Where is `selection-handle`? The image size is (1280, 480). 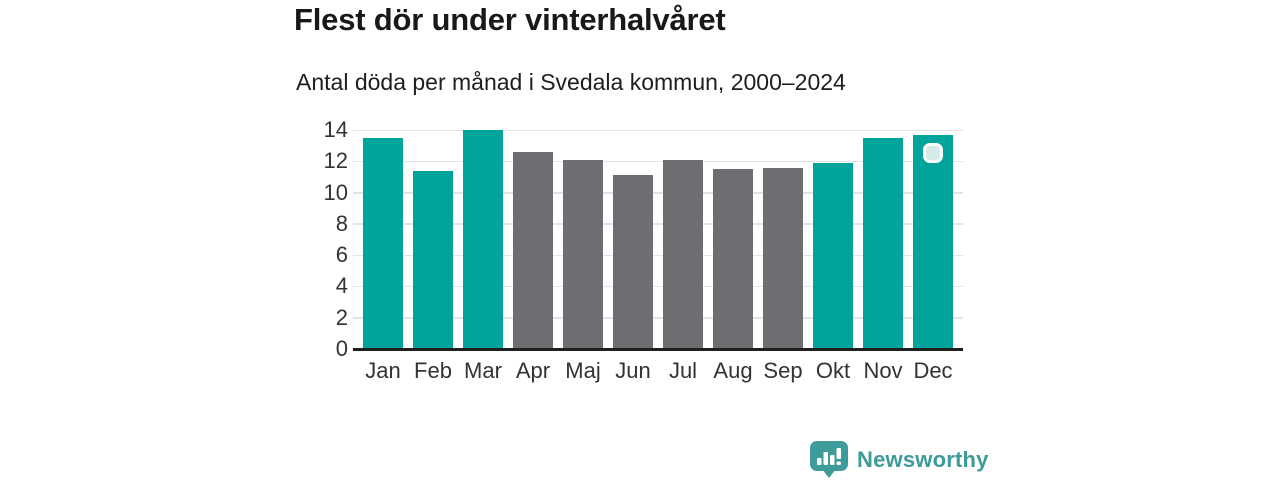
selection-handle is located at coordinates (933, 152).